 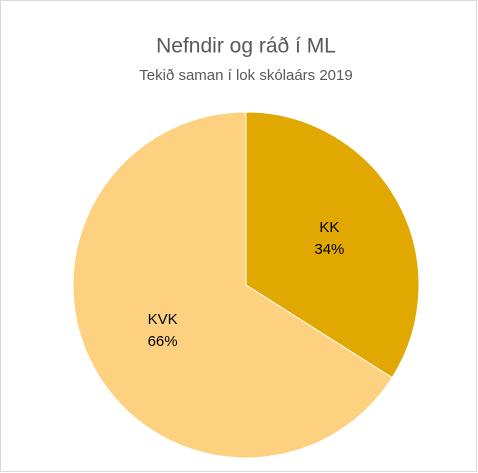 I want to click on slice-category-label: KVK, so click(x=163, y=319).